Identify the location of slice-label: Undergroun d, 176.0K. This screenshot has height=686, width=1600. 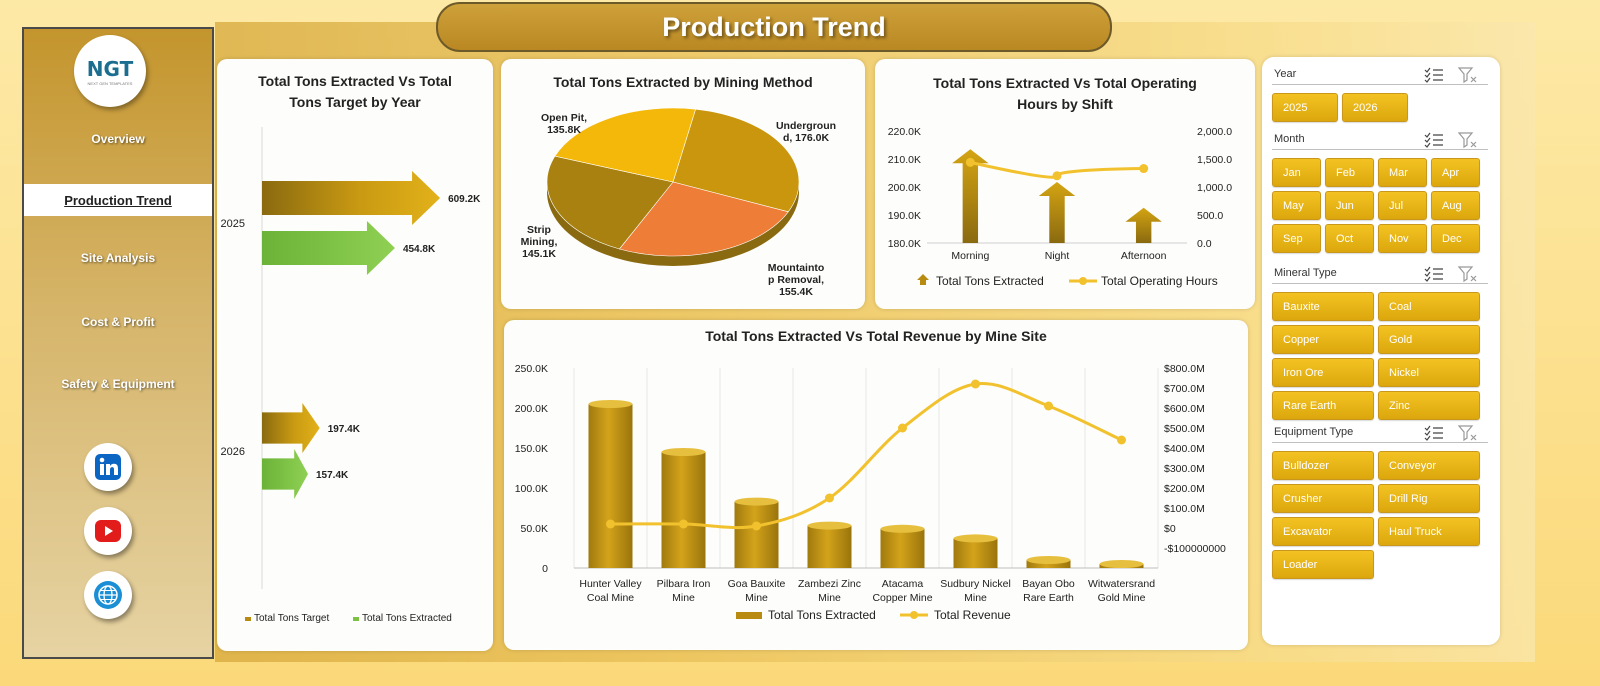
(806, 132).